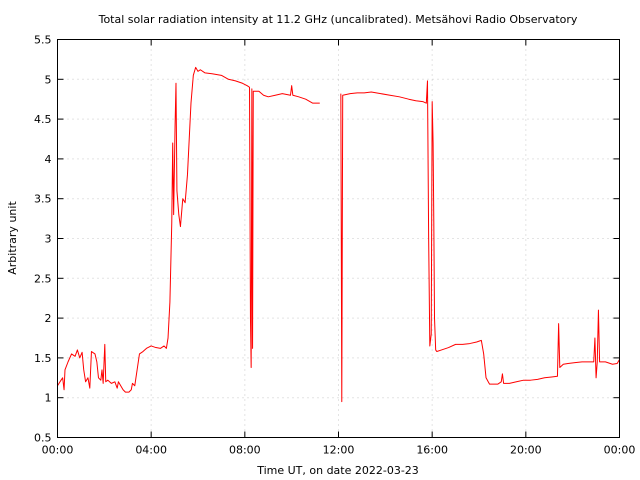 The image size is (640, 480). I want to click on y-tick-label: 1.5, so click(43, 358).